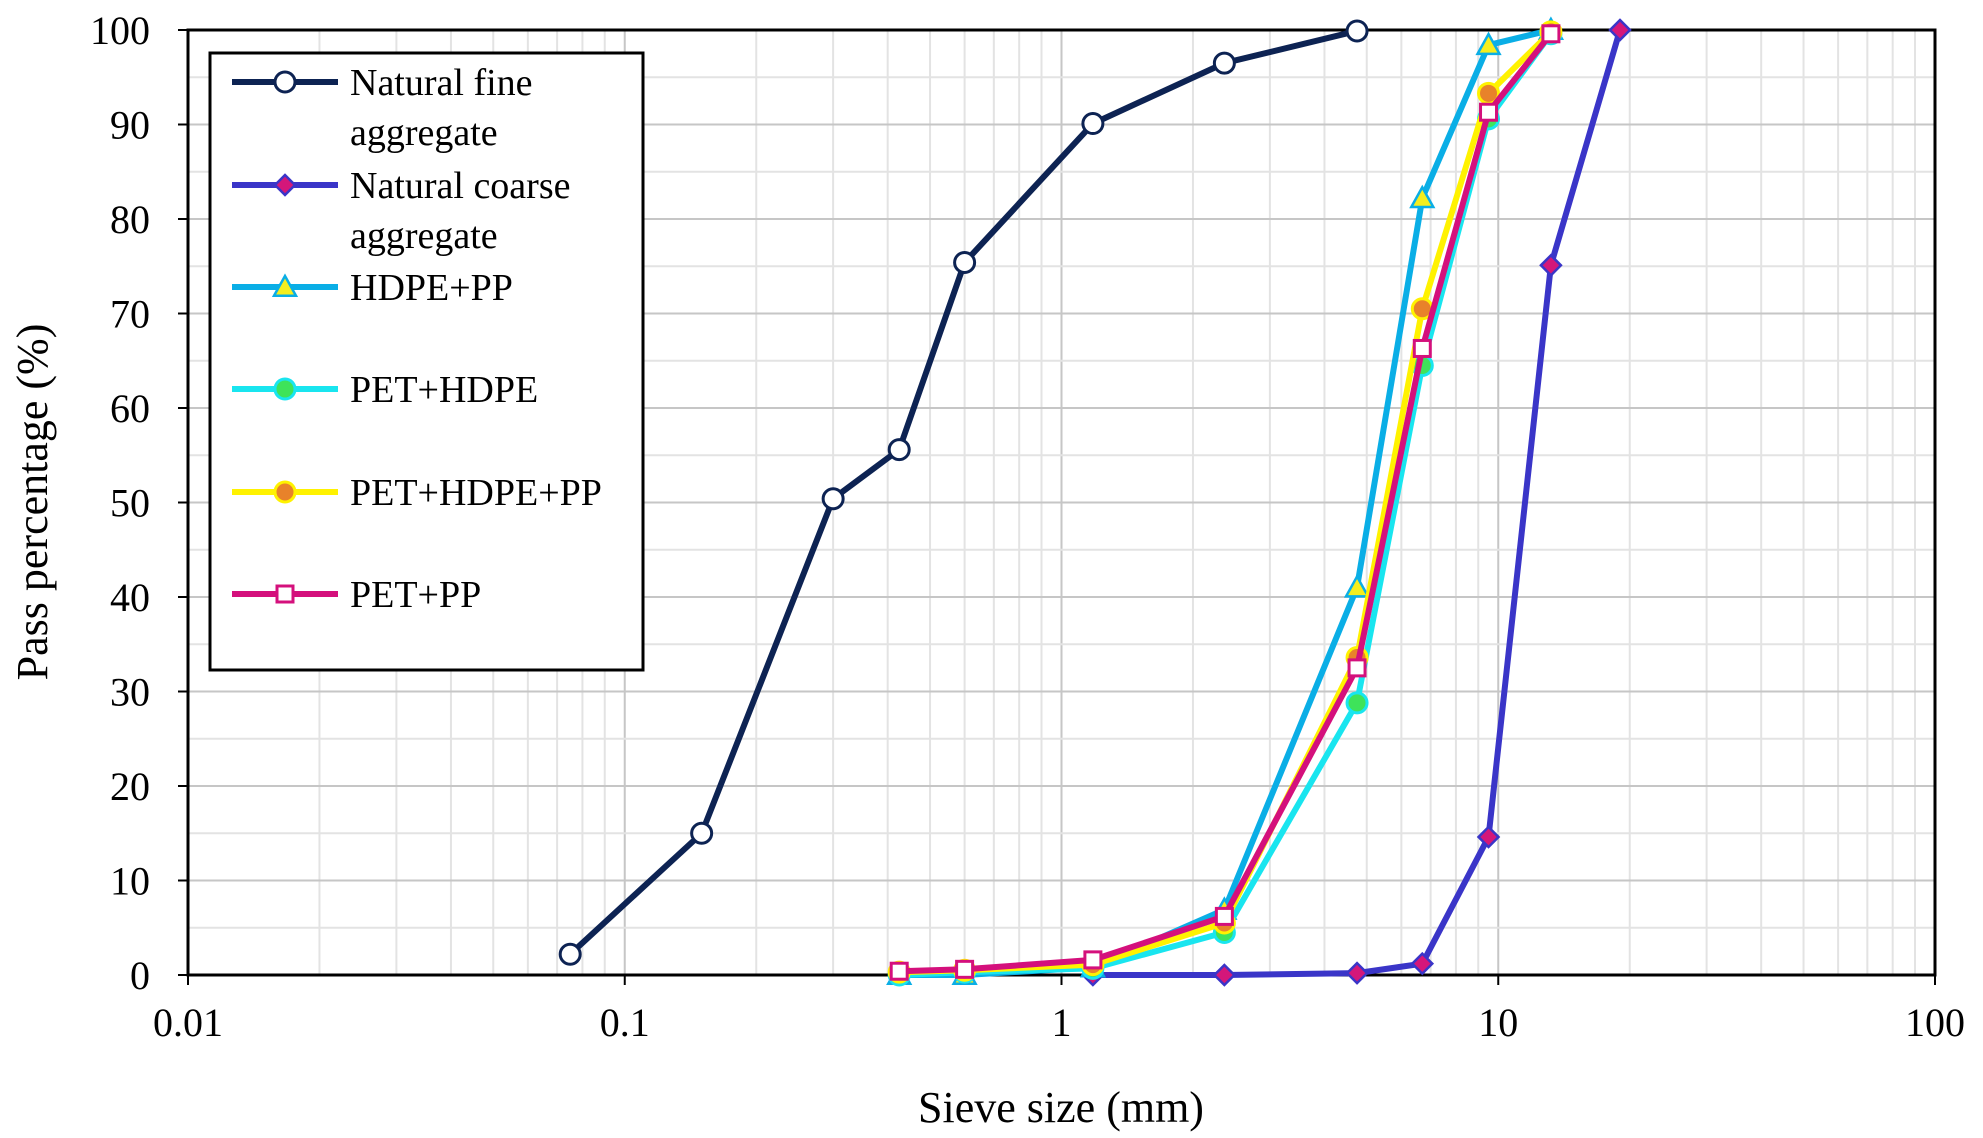 Image resolution: width=1983 pixels, height=1138 pixels. What do you see at coordinates (130, 881) in the screenshot?
I see `y-tick-label: 10` at bounding box center [130, 881].